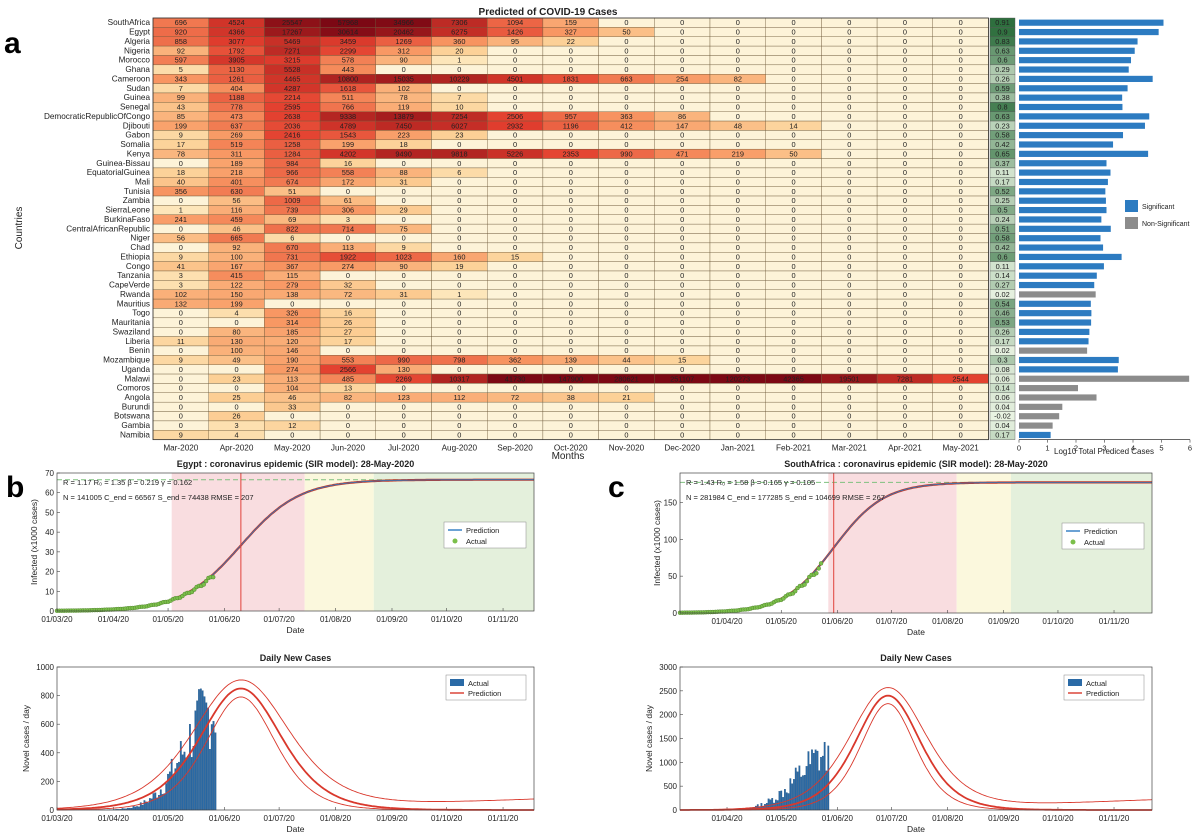 This screenshot has width=1196, height=832. Describe the element at coordinates (571, 448) in the screenshot. I see `month-tick-label: Oct-2020` at that location.